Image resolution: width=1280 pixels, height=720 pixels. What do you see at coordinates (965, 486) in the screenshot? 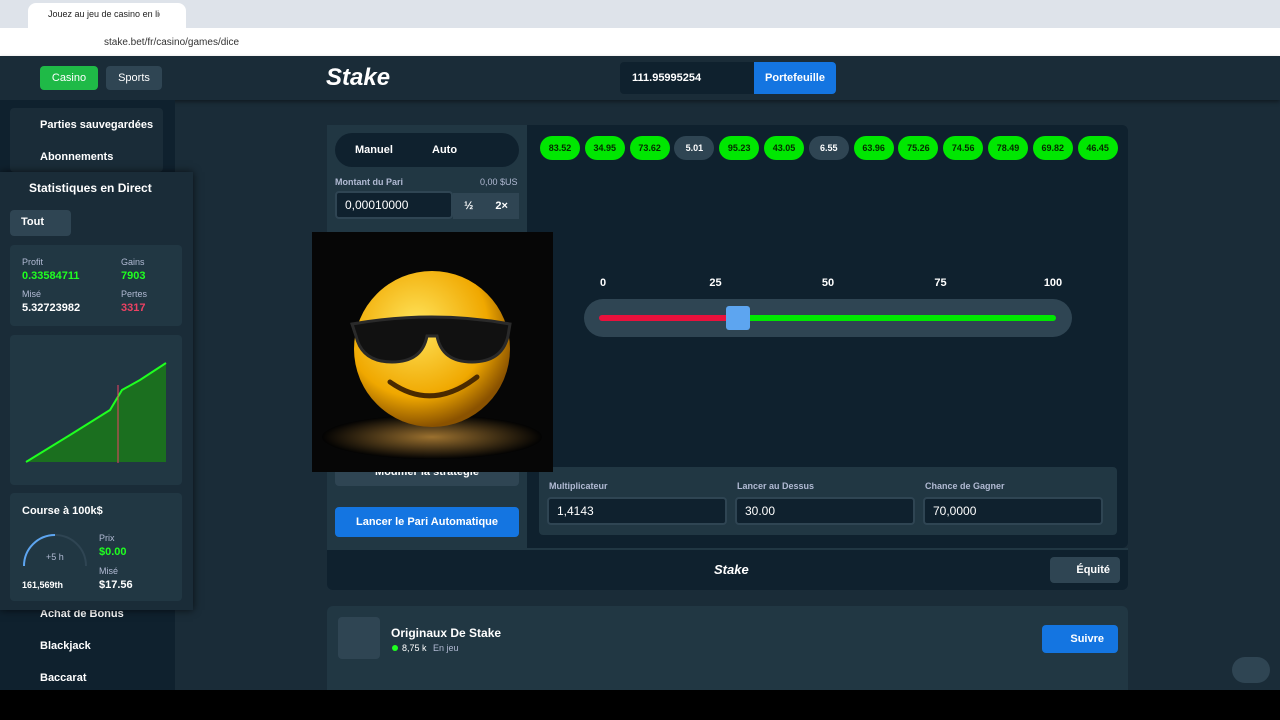
I see `input-label: Chance de Gagner` at bounding box center [965, 486].